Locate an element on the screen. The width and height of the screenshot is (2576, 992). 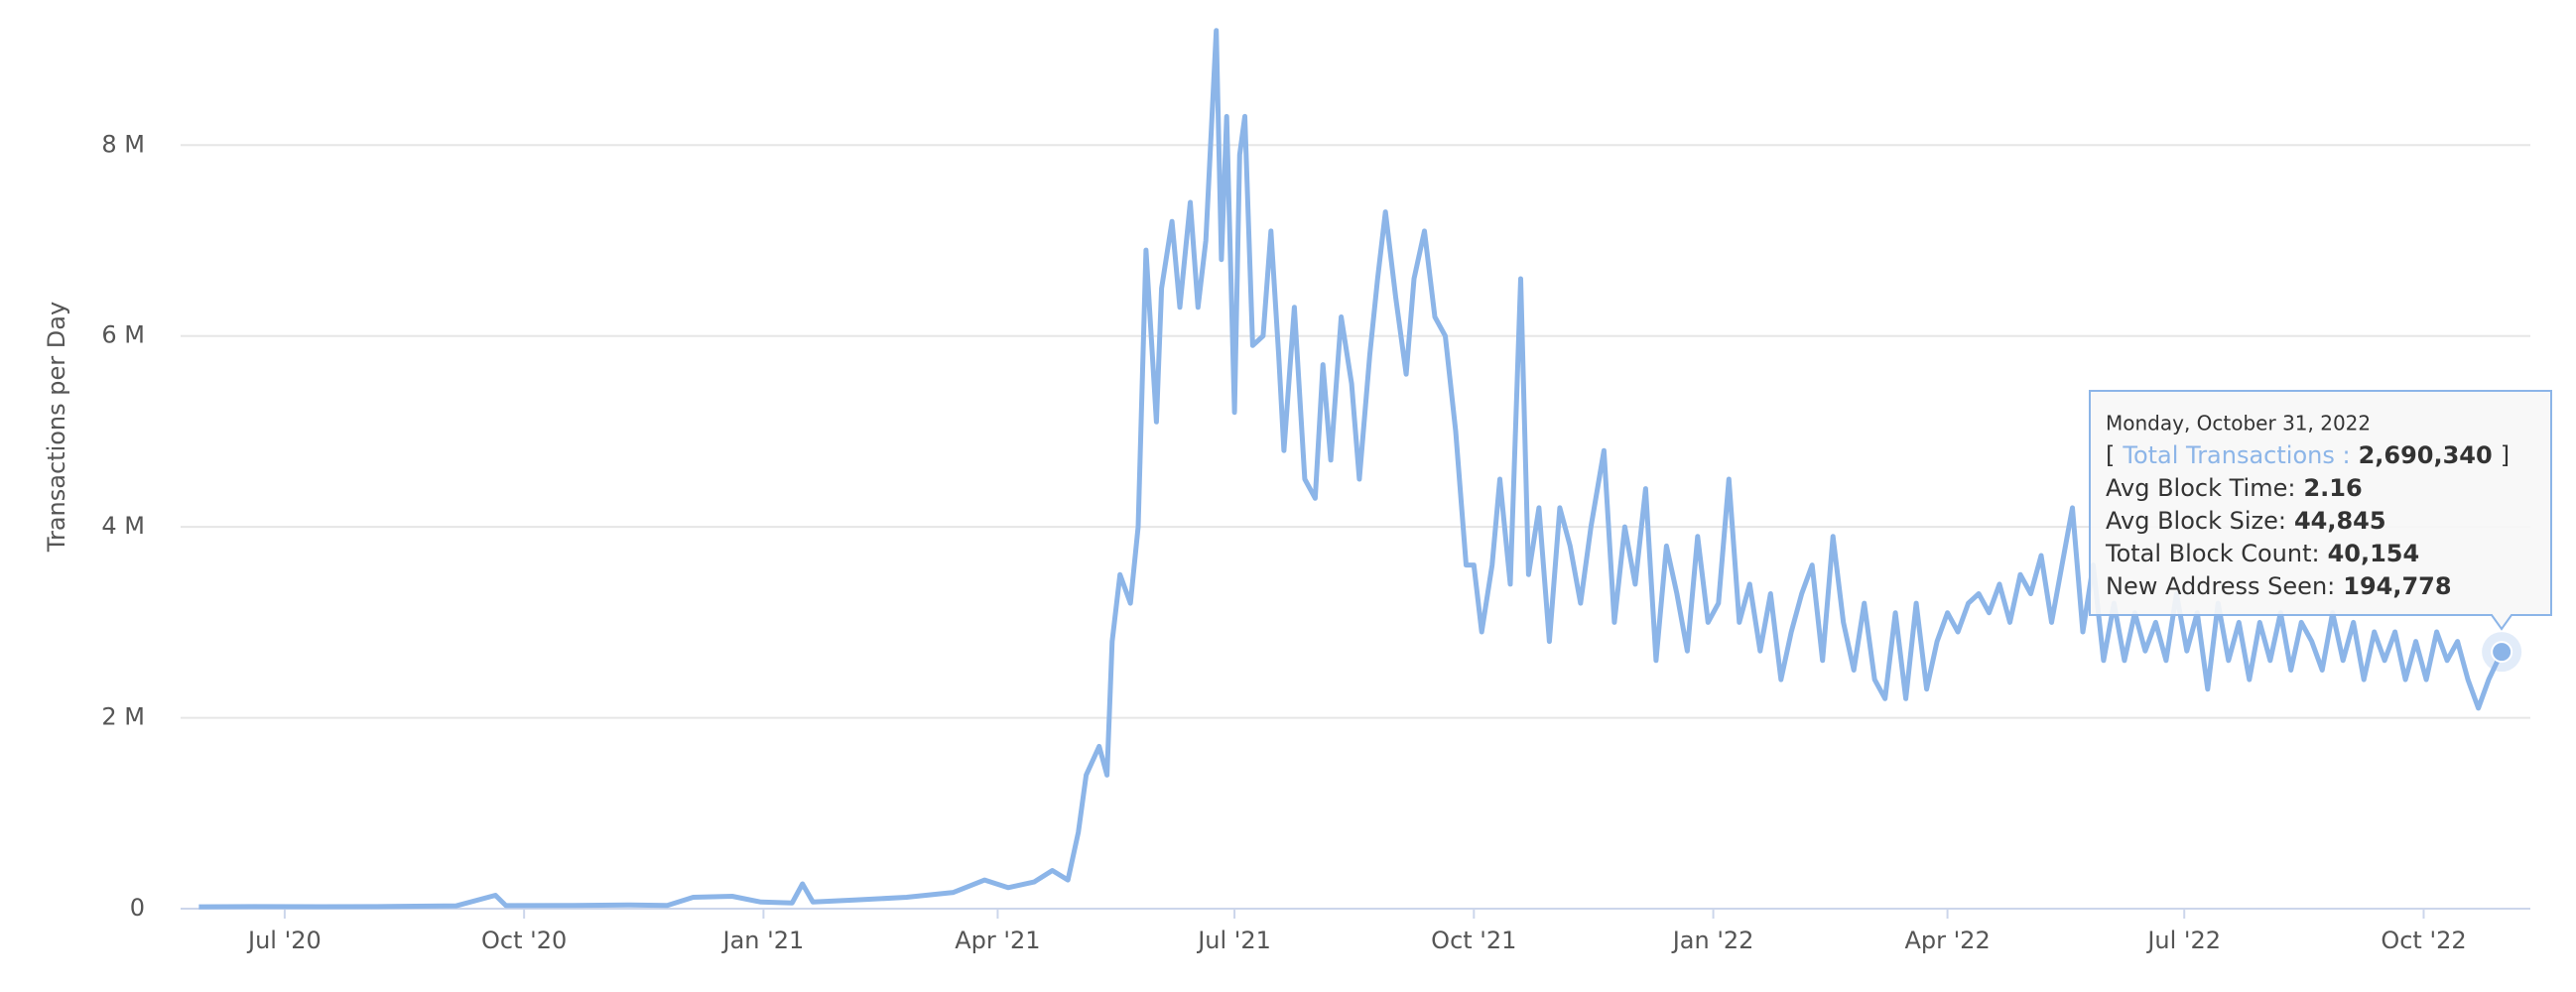
row-label: New Address Seen: is located at coordinates (2221, 586).